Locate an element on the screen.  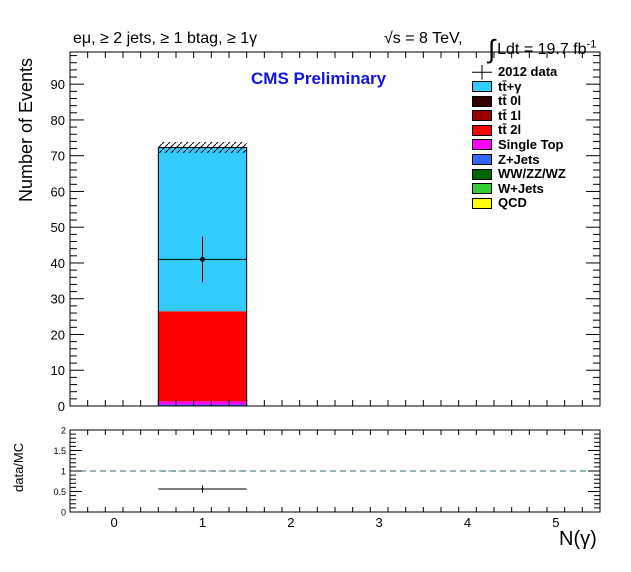
ratio-y-axis-label: data/MC is located at coordinates (18, 467).